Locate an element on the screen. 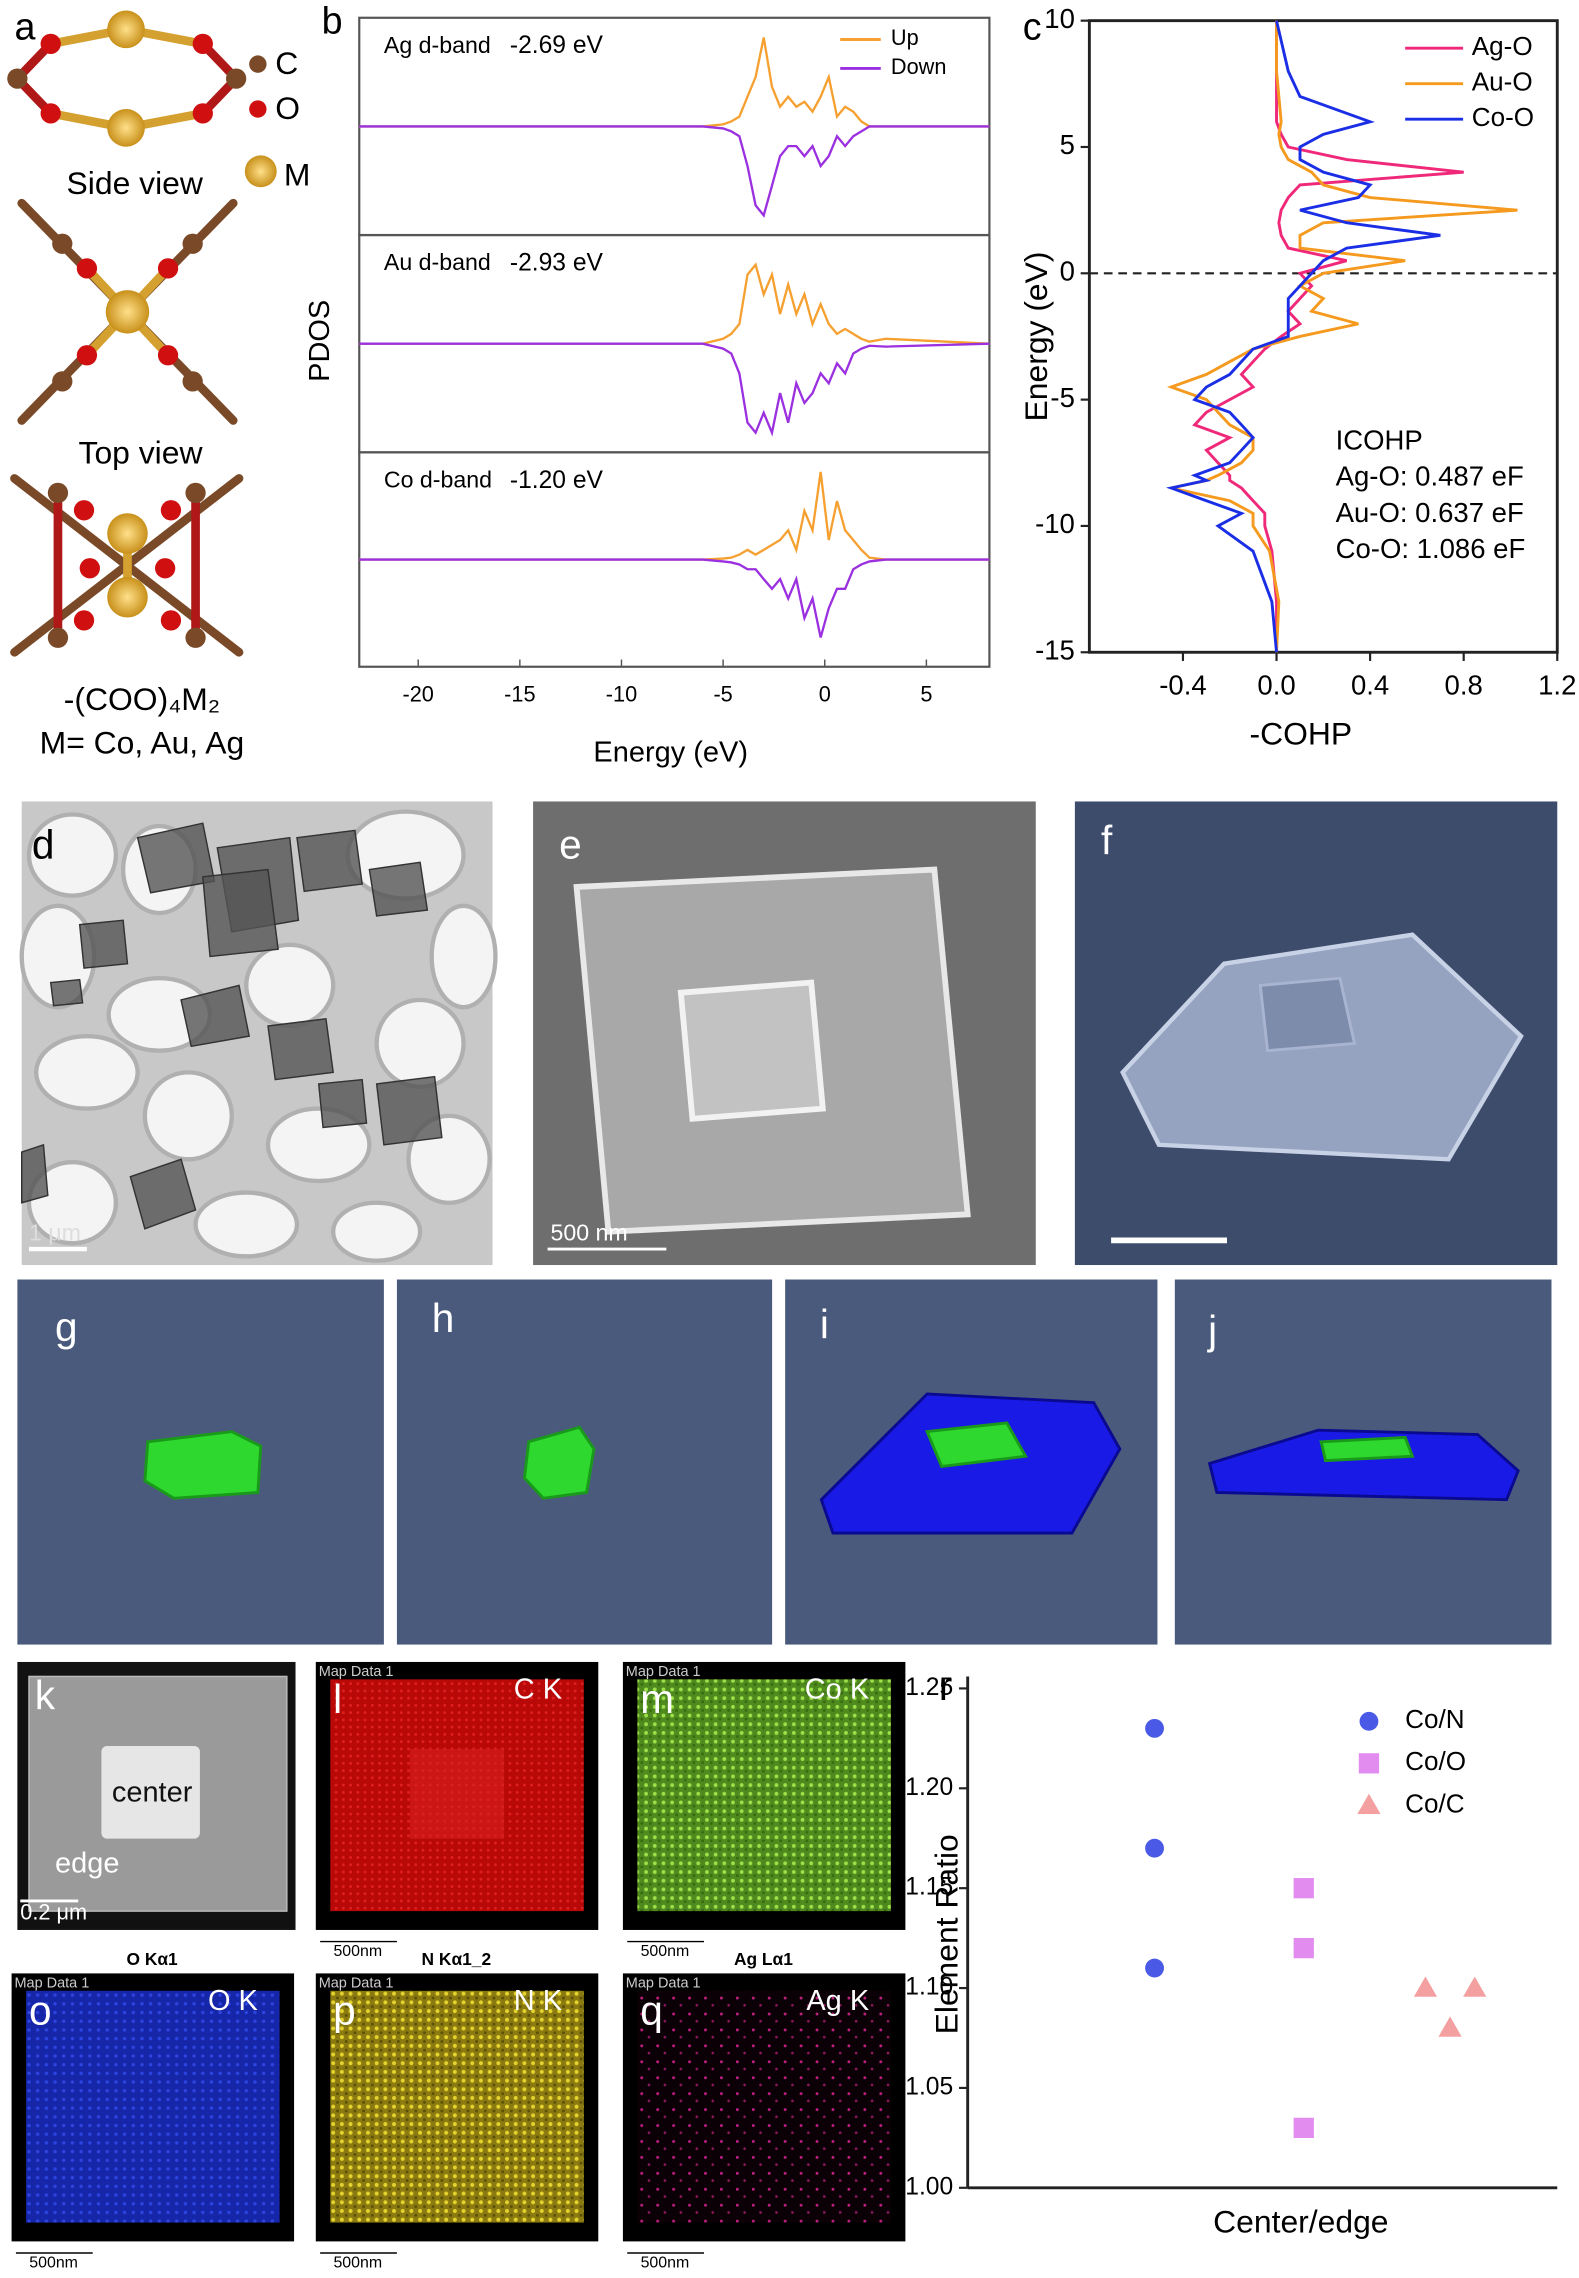  panel-label: j is located at coordinates (1212, 1330).